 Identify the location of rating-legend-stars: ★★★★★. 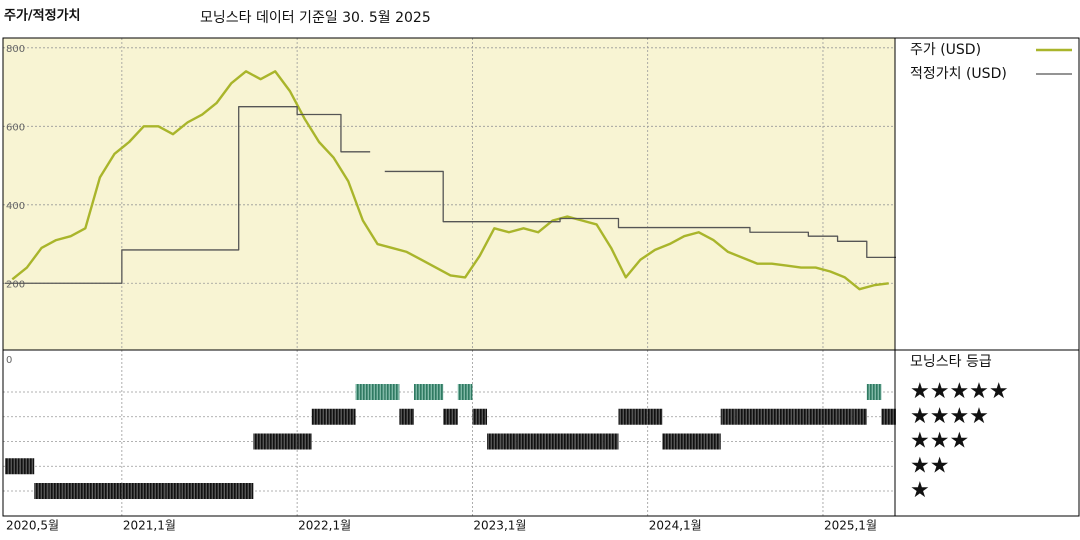
(959, 391).